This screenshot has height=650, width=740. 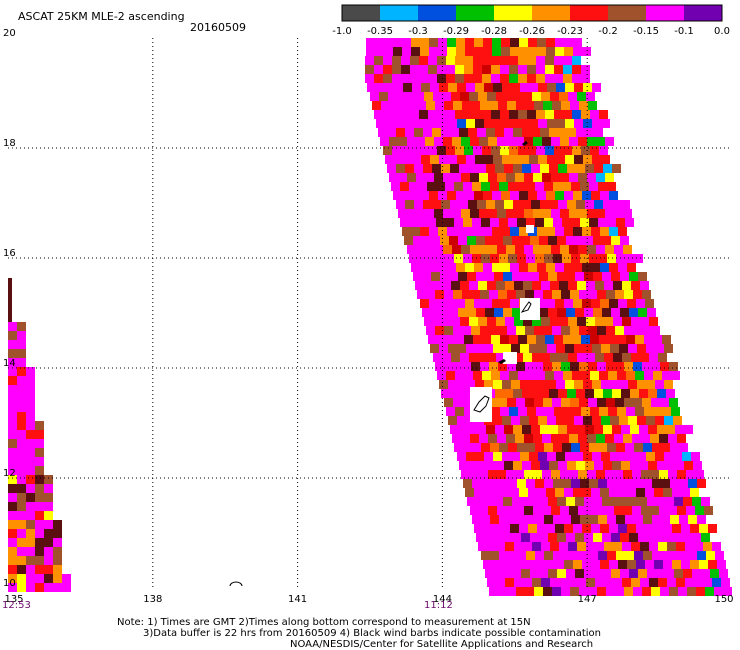 I want to click on map-date: 20160509, so click(x=218, y=27).